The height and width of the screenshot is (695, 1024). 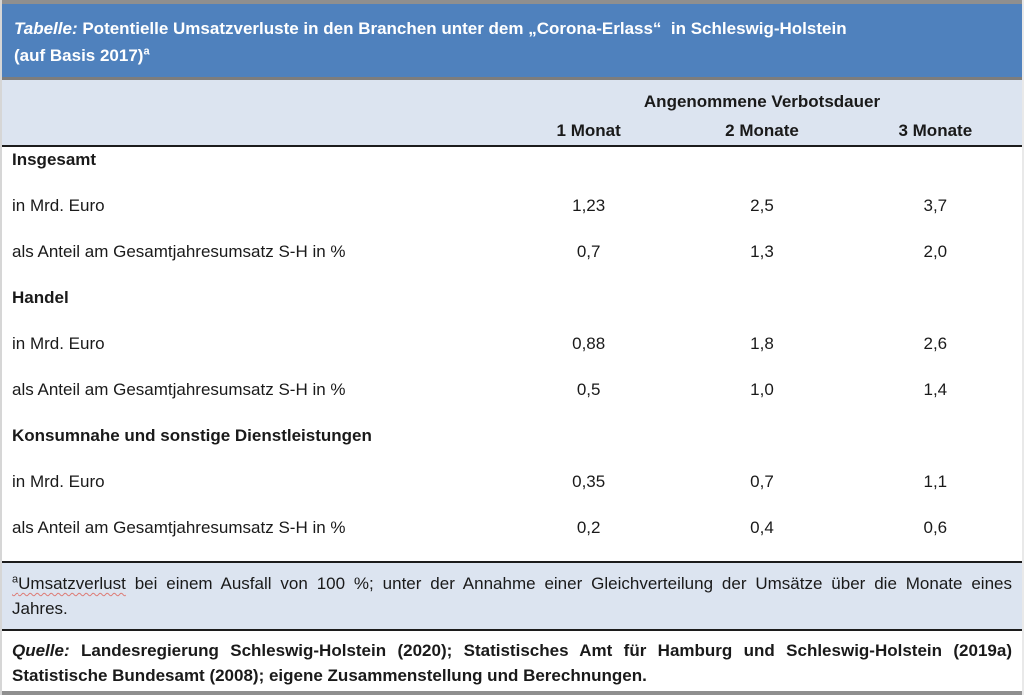 What do you see at coordinates (54, 159) in the screenshot?
I see `section-heading: Insgesamt` at bounding box center [54, 159].